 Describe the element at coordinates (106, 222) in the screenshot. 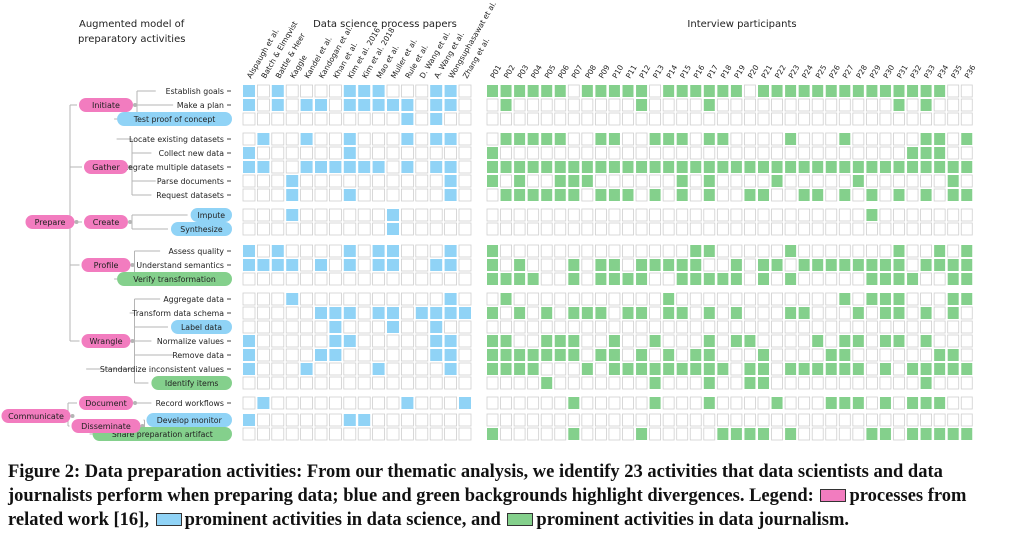

I see `process-create-label: Create` at that location.